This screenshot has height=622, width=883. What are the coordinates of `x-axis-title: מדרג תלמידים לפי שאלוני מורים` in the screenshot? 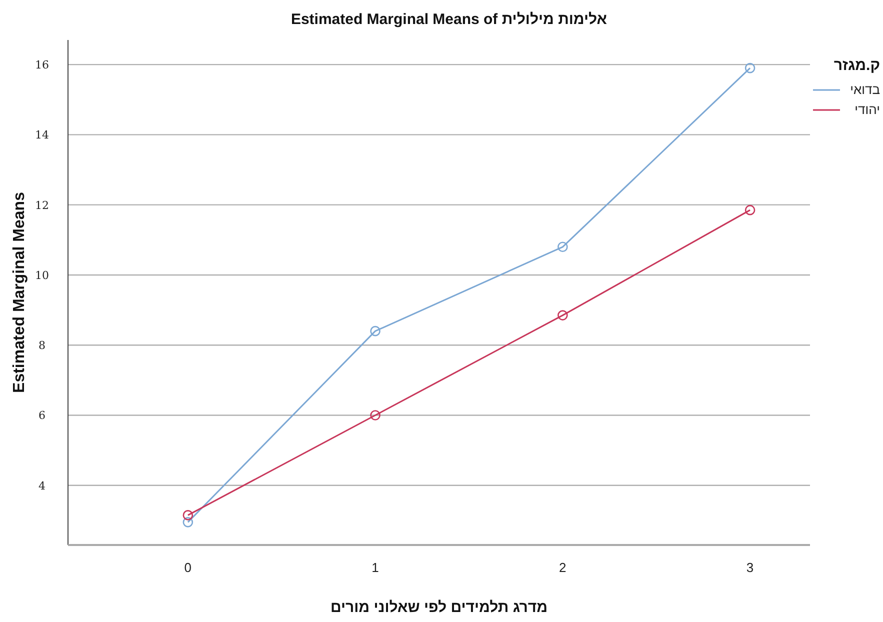 It's located at (439, 607).